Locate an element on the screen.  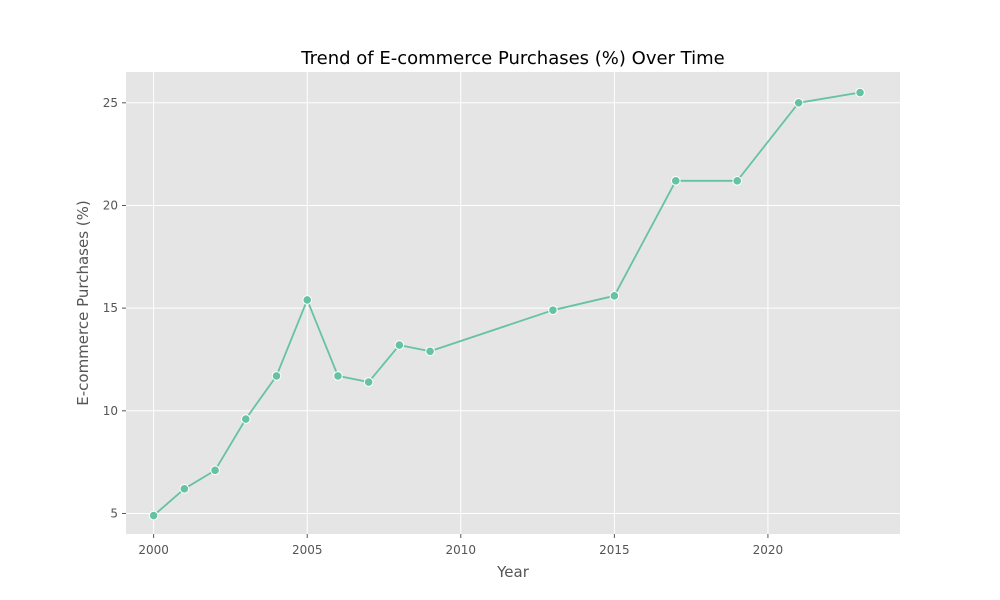
y-tick-label: 15 is located at coordinates (110, 308).